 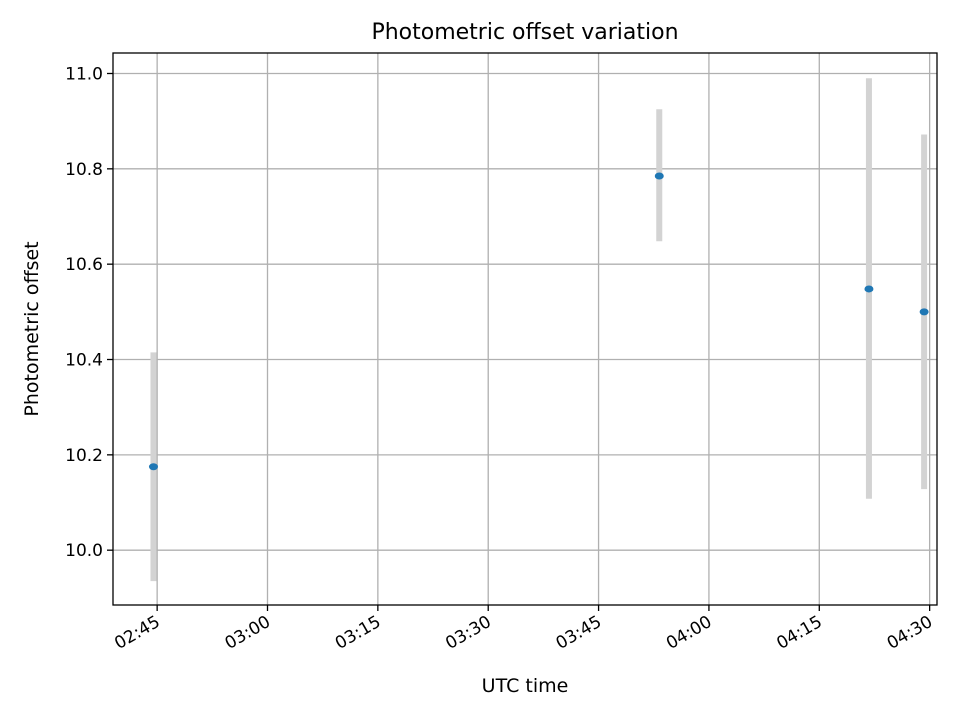 What do you see at coordinates (799, 633) in the screenshot?
I see `x-tick-label: 04:15` at bounding box center [799, 633].